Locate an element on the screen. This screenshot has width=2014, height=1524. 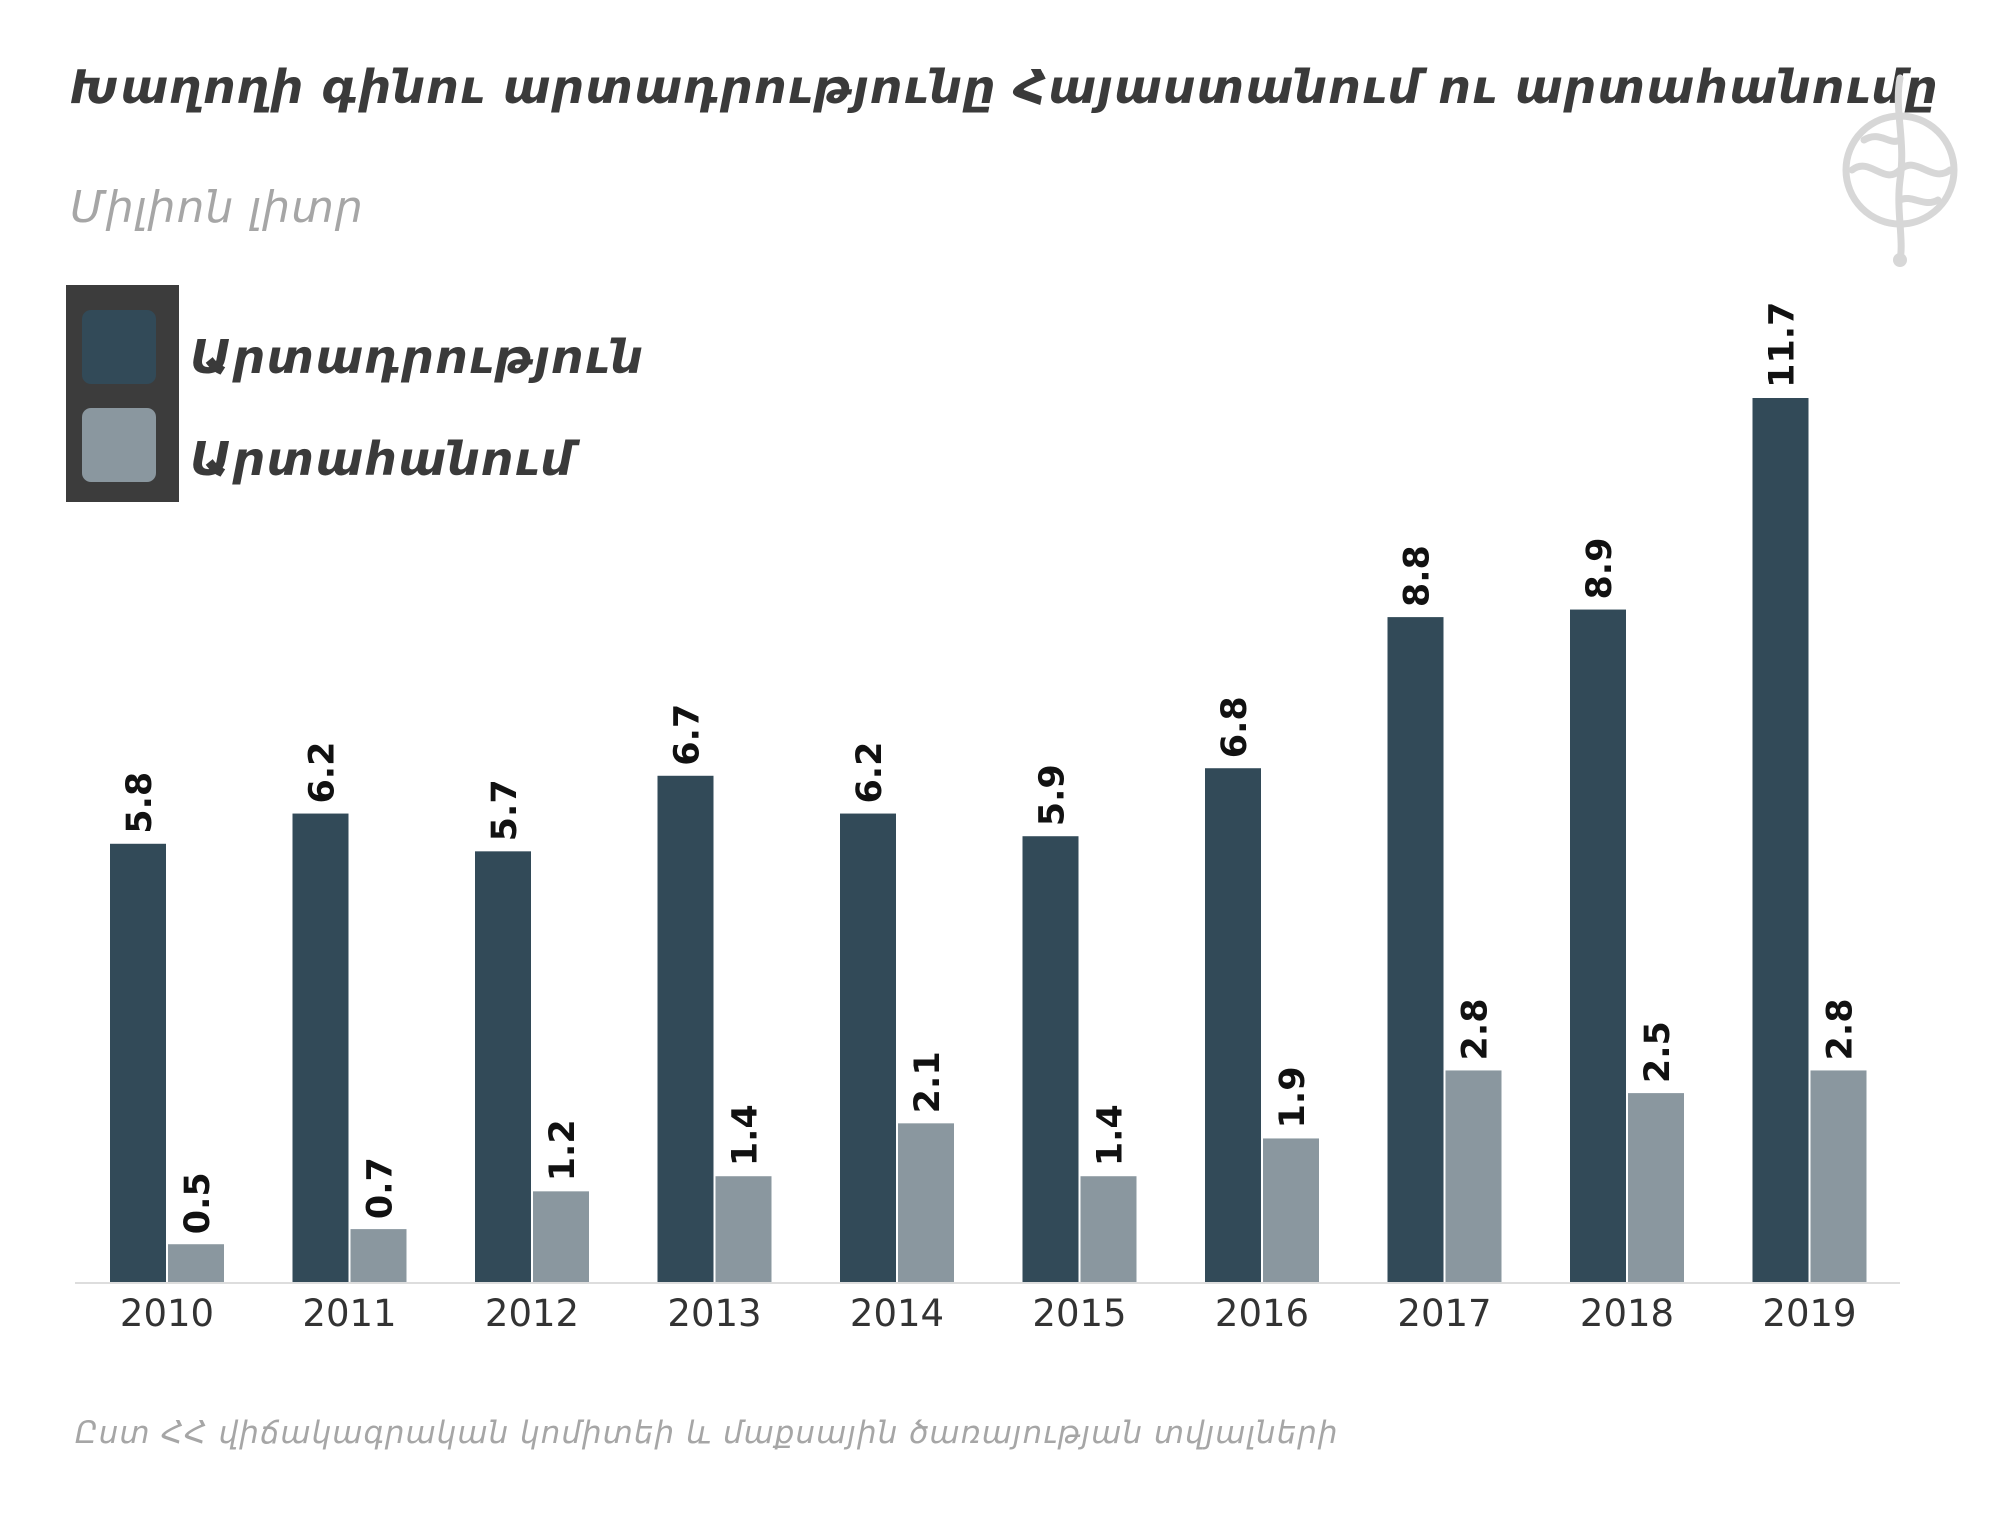
bar-production-2011 is located at coordinates (320, 1047).